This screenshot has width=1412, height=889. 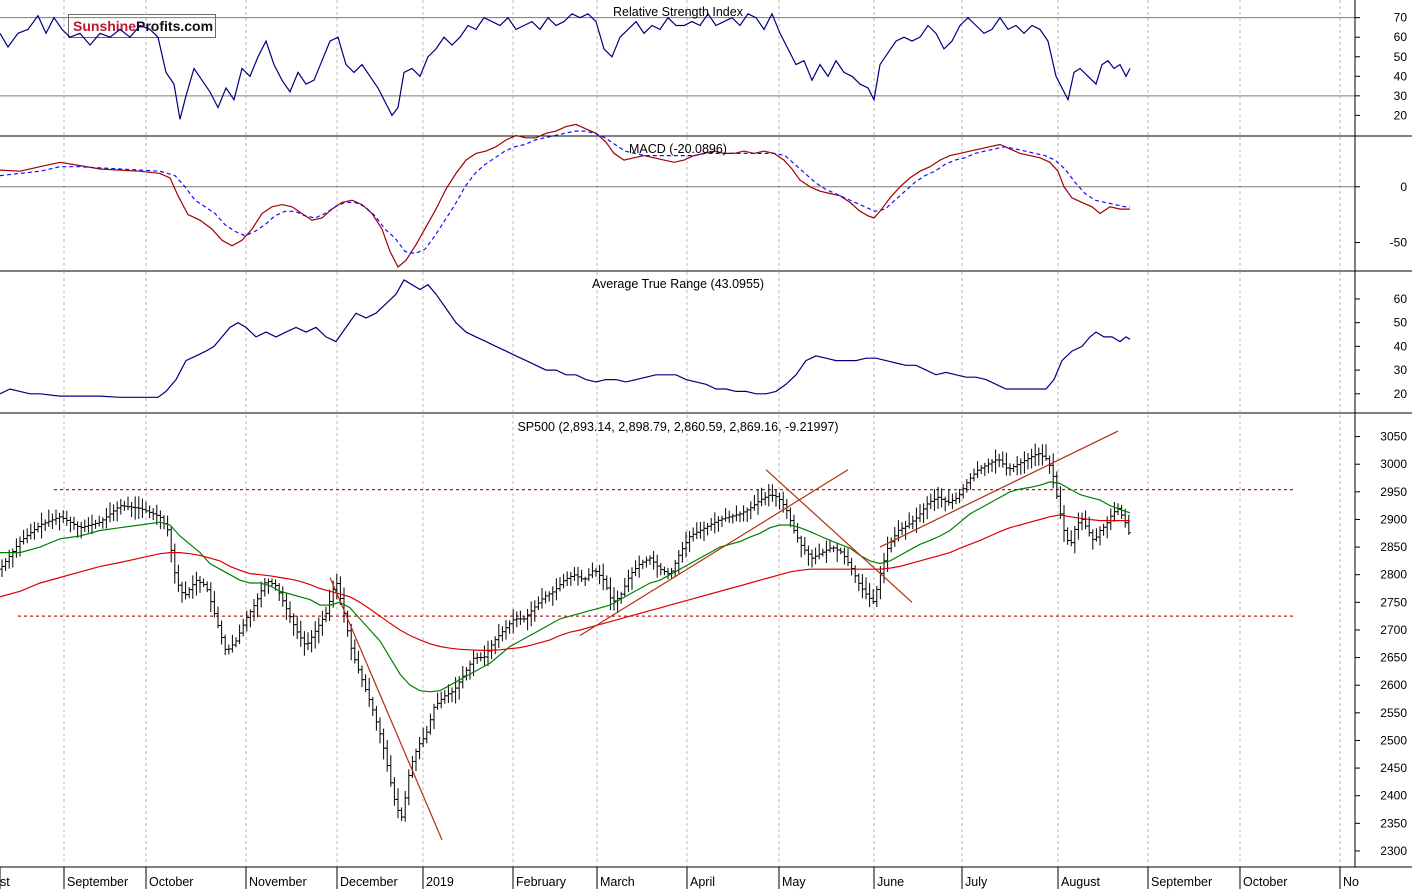 I want to click on sp500-ytick-label: 2850, so click(x=1393, y=547).